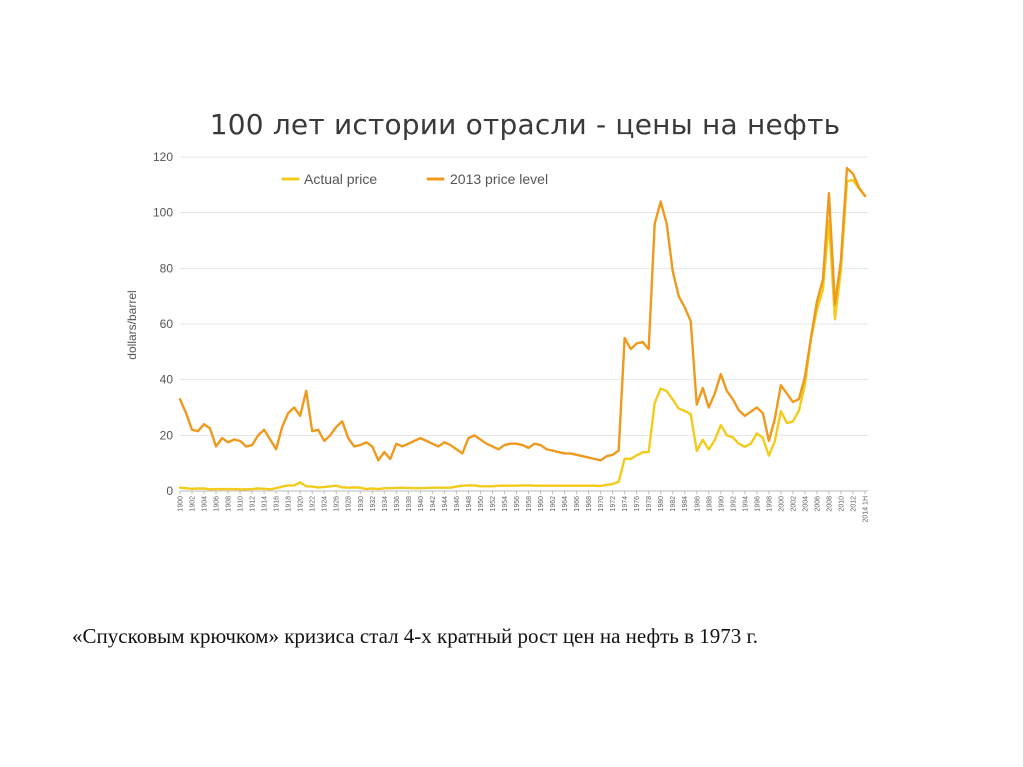  I want to click on x-tick-label: 1920, so click(301, 504).